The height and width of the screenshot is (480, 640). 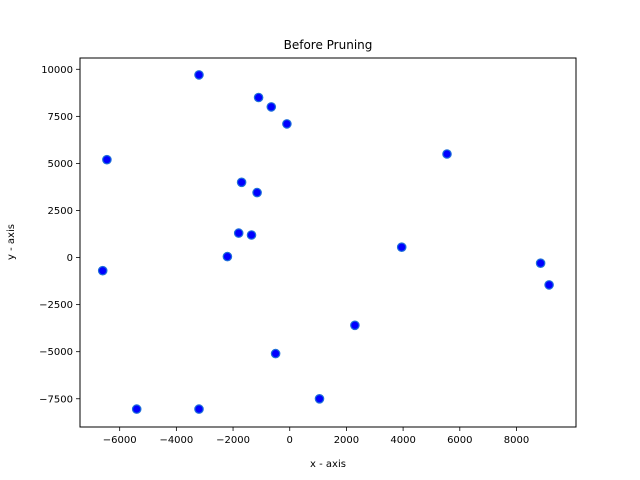 I want to click on x-axis-label: x - axis, so click(x=328, y=464).